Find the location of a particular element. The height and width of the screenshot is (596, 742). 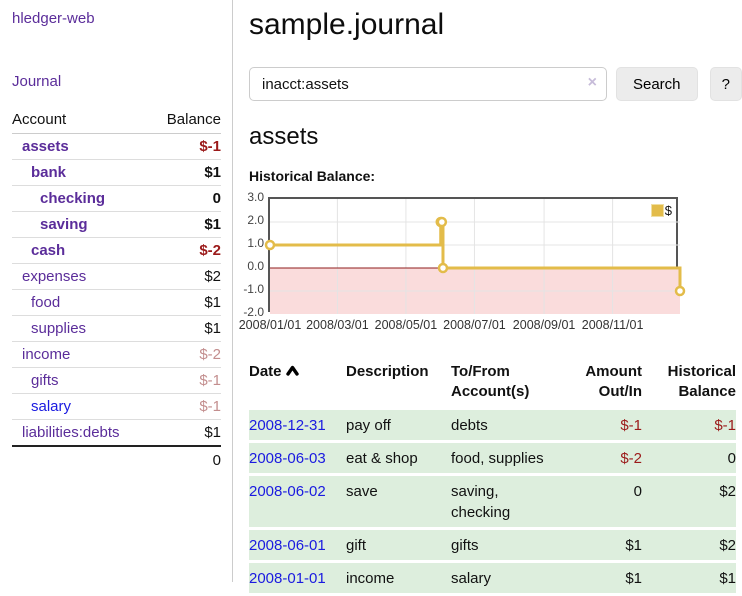

account-balance: 0 is located at coordinates (185, 198).